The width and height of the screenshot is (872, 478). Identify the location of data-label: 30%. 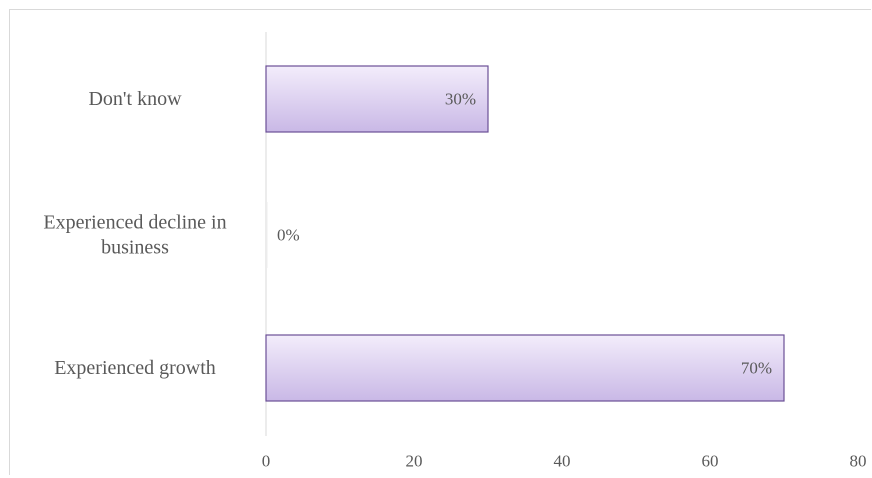
(460, 99).